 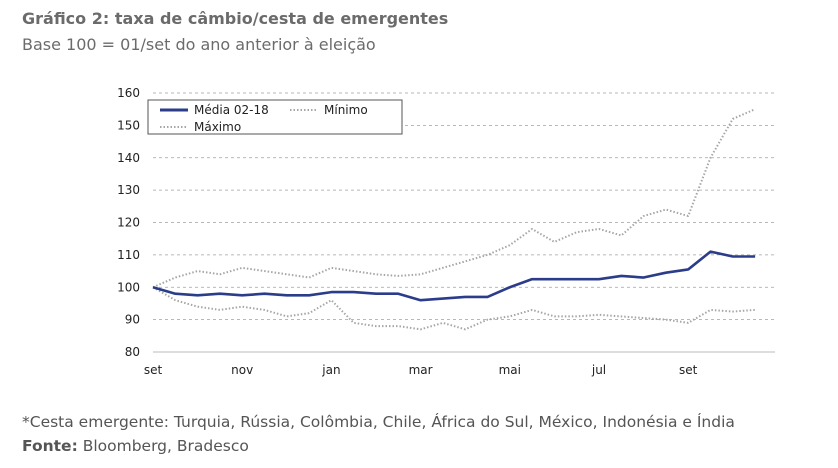 What do you see at coordinates (217, 127) in the screenshot?
I see `legend-label: Máximo` at bounding box center [217, 127].